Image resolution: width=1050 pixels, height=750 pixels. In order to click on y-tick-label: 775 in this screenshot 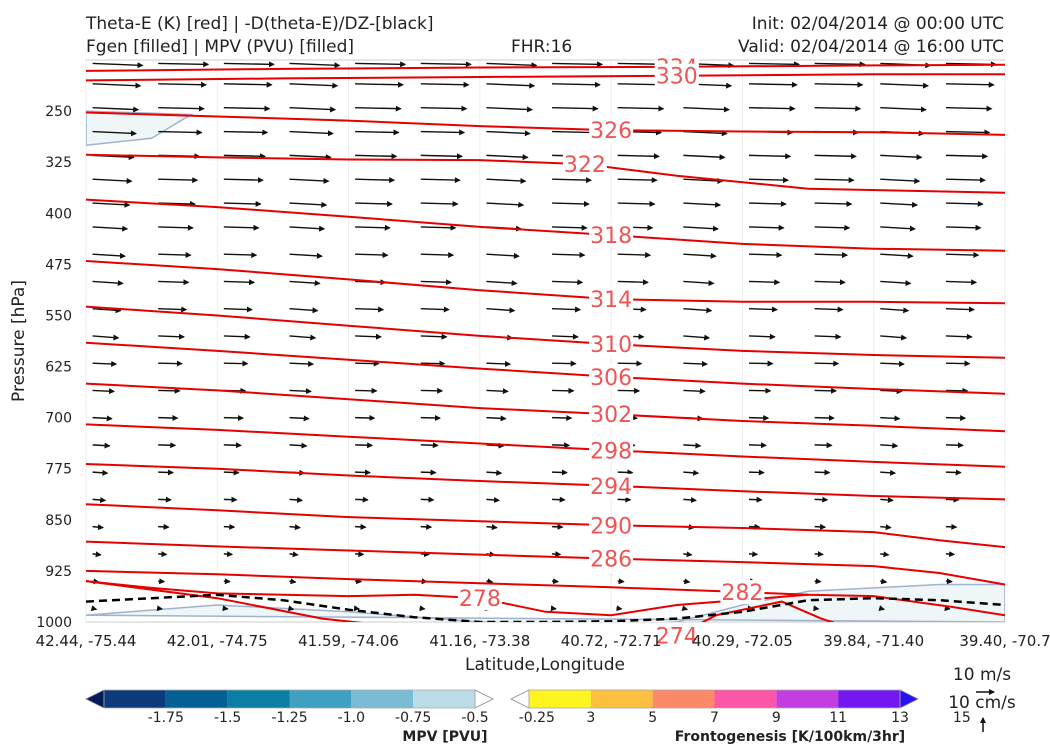, I will do `click(58, 470)`.